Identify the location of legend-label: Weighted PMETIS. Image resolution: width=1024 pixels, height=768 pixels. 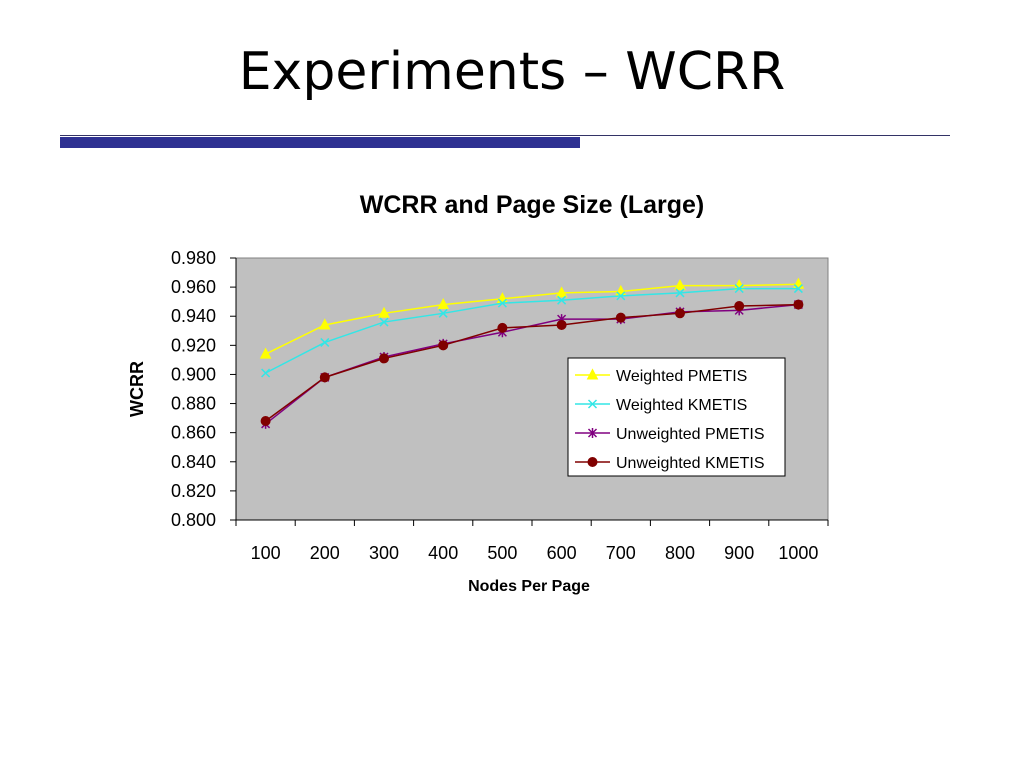
(681, 376).